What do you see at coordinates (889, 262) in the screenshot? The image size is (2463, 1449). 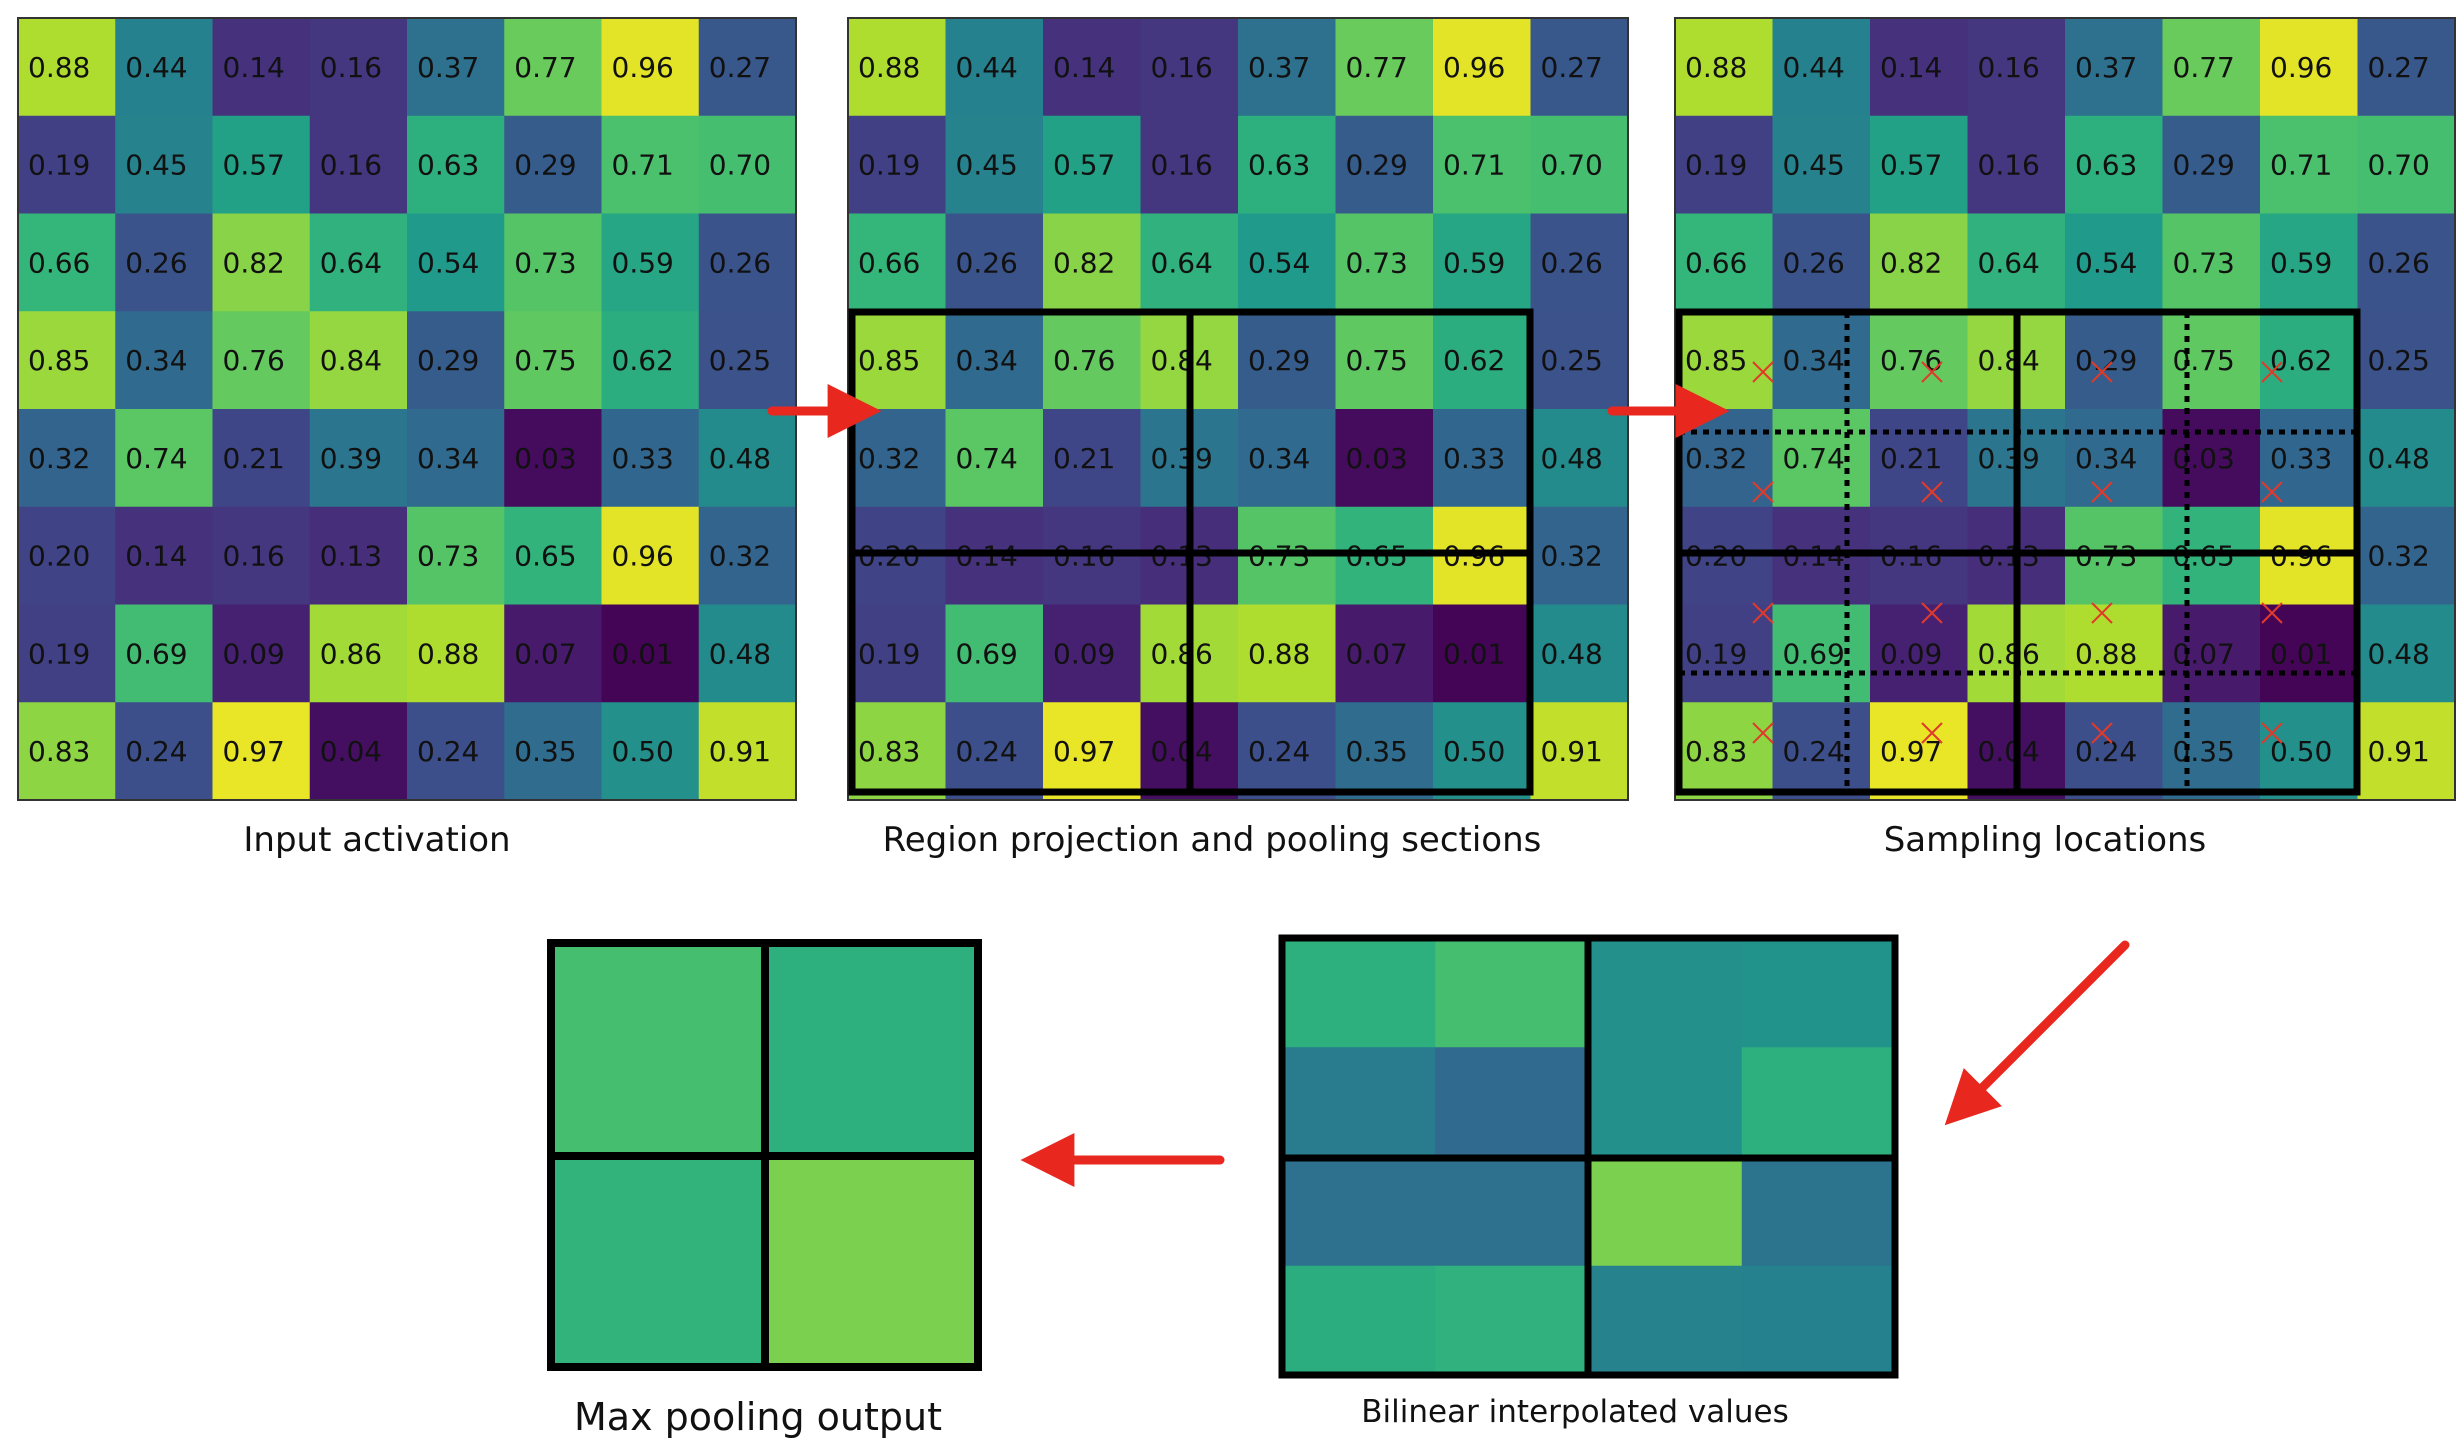 I see `region-cell-value: 0.66` at bounding box center [889, 262].